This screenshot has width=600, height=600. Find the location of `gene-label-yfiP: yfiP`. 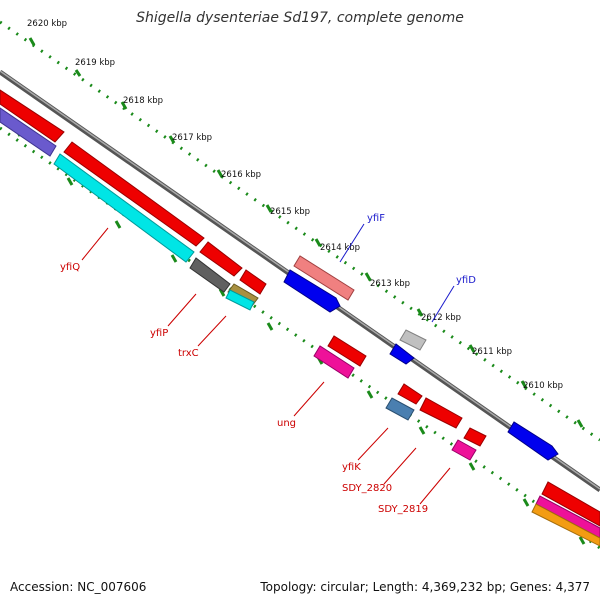

gene-label-yfiP: yfiP is located at coordinates (159, 333).